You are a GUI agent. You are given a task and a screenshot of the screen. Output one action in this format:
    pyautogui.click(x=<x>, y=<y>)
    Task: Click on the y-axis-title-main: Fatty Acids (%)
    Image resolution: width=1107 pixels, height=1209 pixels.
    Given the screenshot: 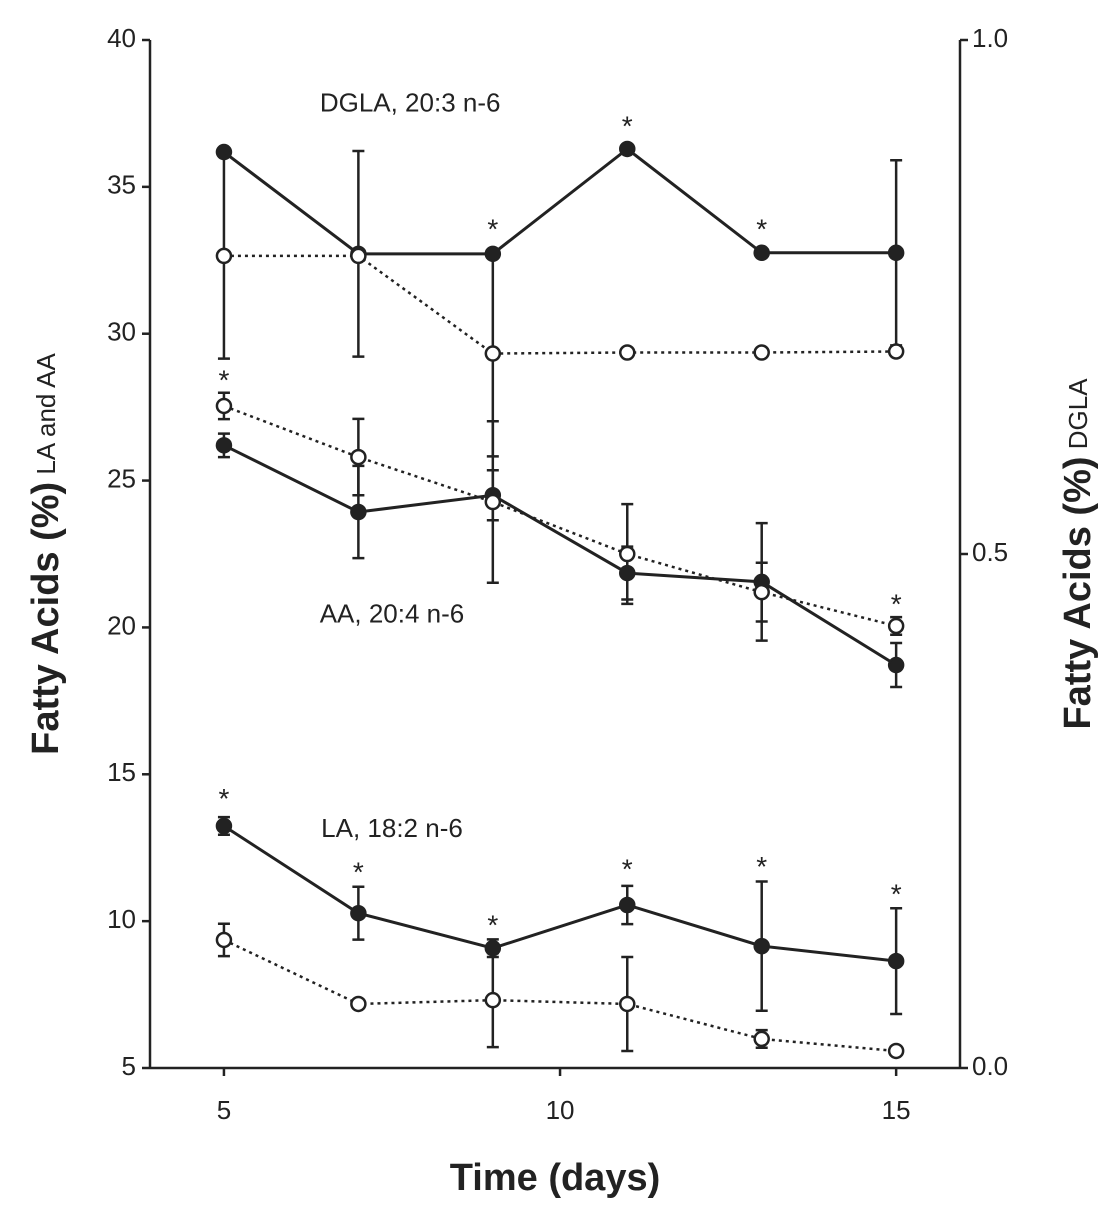 What is the action you would take?
    pyautogui.click(x=46, y=618)
    